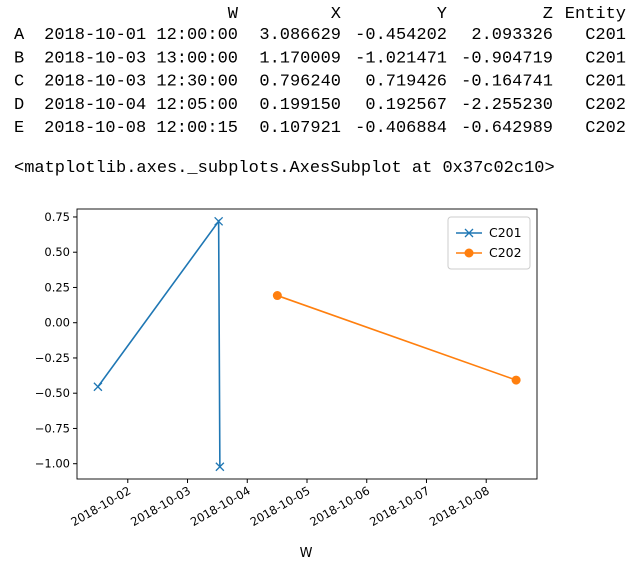 The image size is (637, 573). What do you see at coordinates (19, 128) in the screenshot?
I see `row-index: E` at bounding box center [19, 128].